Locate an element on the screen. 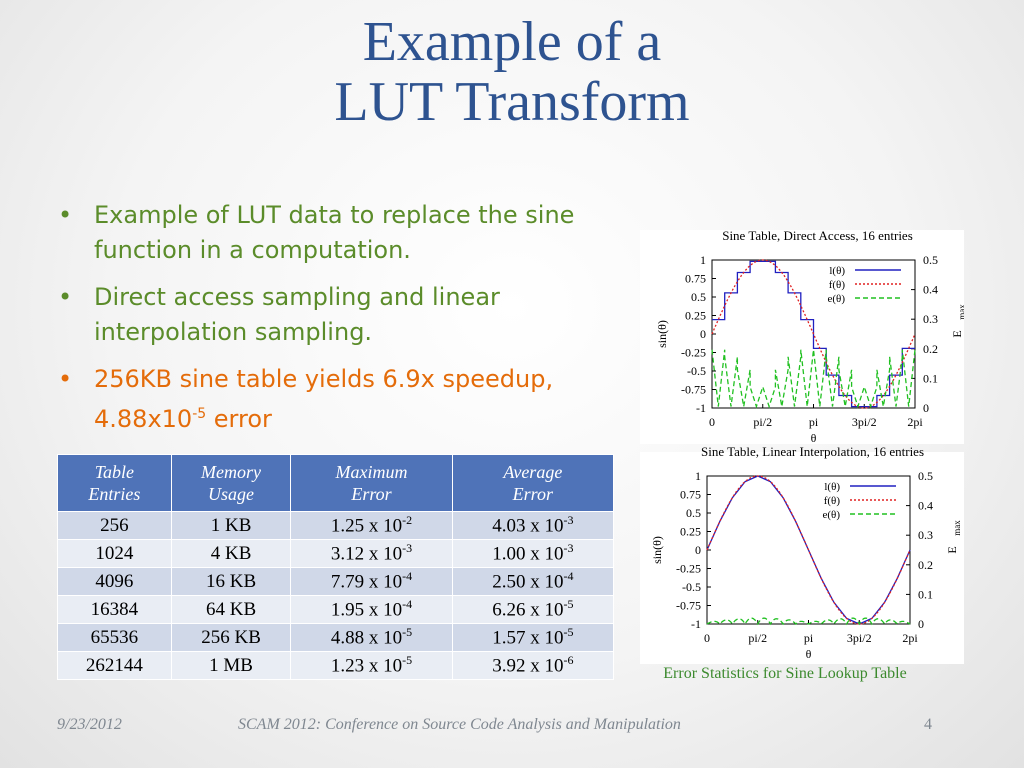 Image resolution: width=1024 pixels, height=768 pixels. y-tick-label: 0.75 is located at coordinates (690, 495).